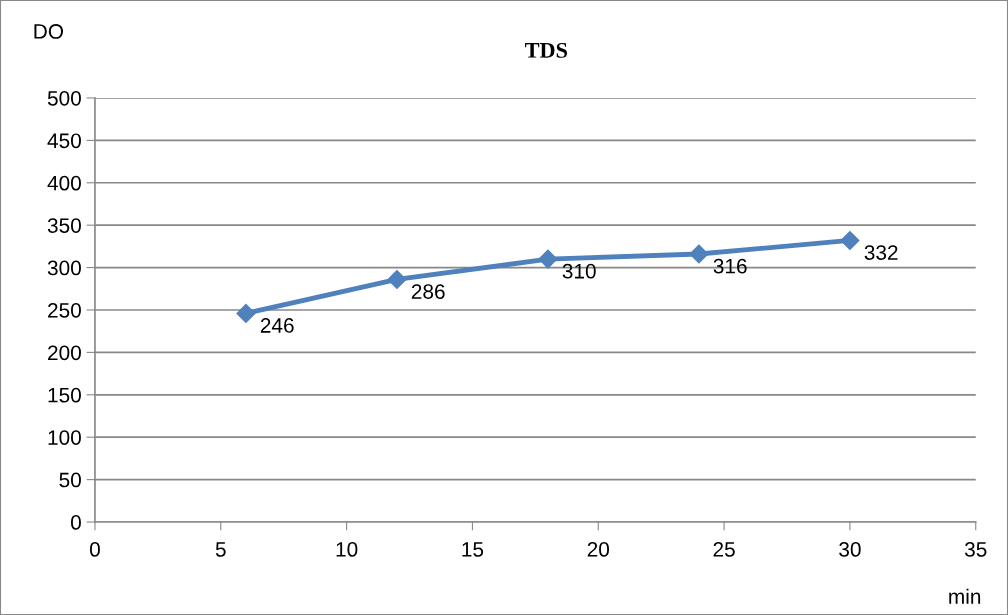 Image resolution: width=1008 pixels, height=615 pixels. Describe the element at coordinates (598, 549) in the screenshot. I see `x-tick-label: 20` at that location.